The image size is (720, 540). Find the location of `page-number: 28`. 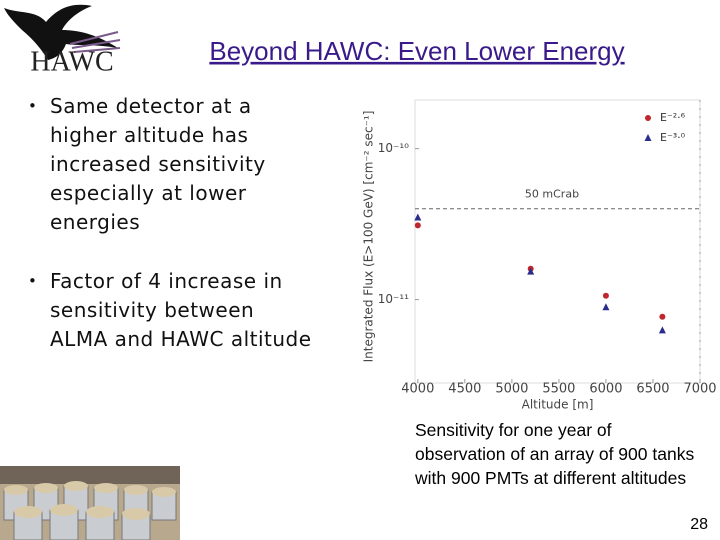

page-number: 28 is located at coordinates (699, 524).